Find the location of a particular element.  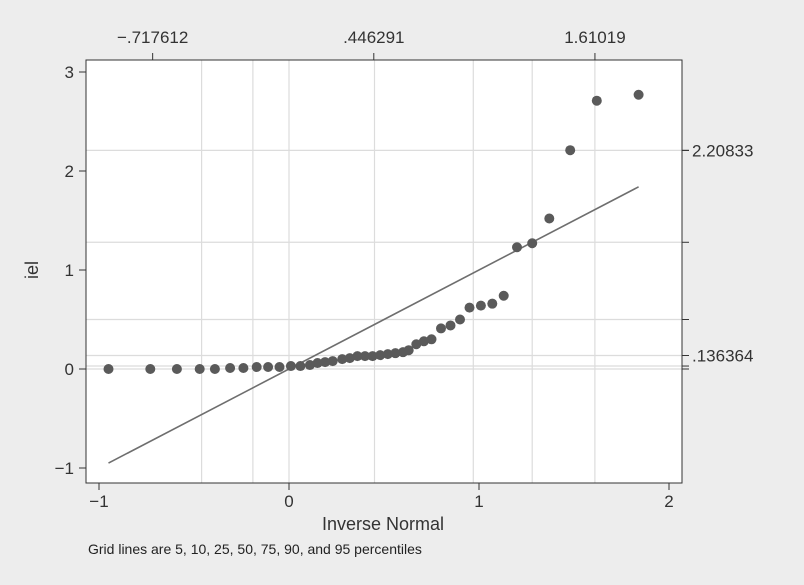

y-axis-label: iel is located at coordinates (32, 270).